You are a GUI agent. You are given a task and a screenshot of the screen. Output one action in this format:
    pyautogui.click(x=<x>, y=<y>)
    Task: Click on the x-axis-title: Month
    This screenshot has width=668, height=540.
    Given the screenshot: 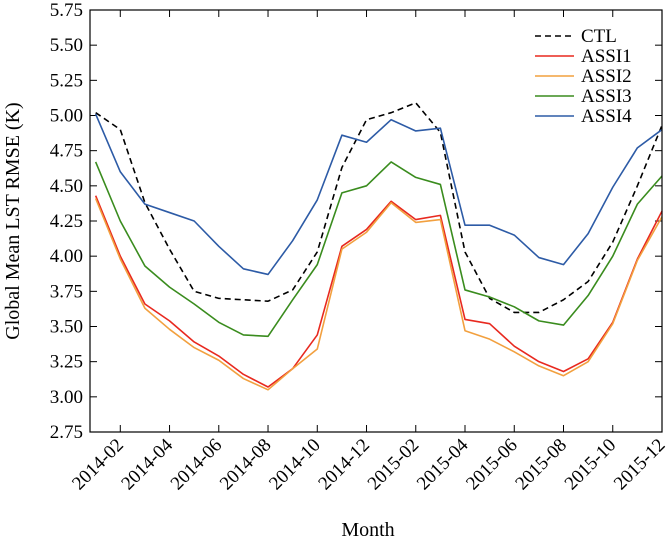 What is the action you would take?
    pyautogui.click(x=367, y=529)
    